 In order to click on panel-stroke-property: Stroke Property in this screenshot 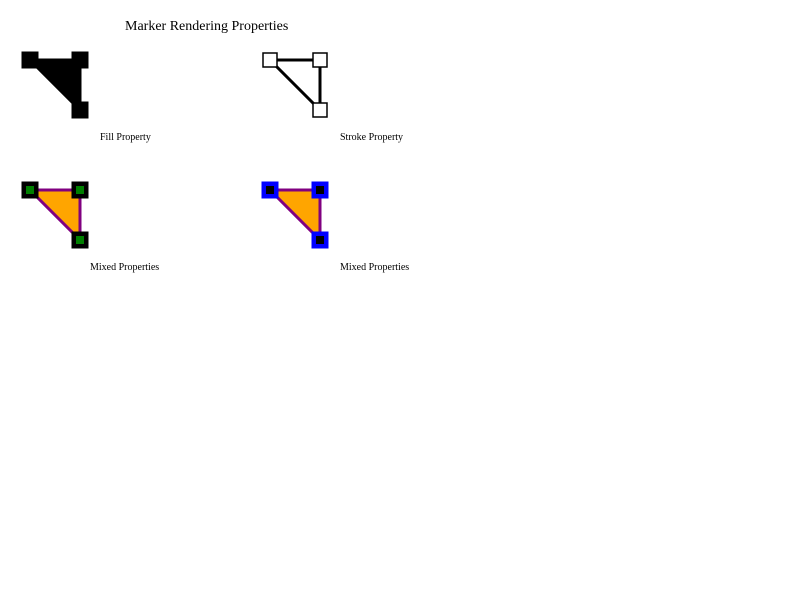, I will do `click(332, 97)`.